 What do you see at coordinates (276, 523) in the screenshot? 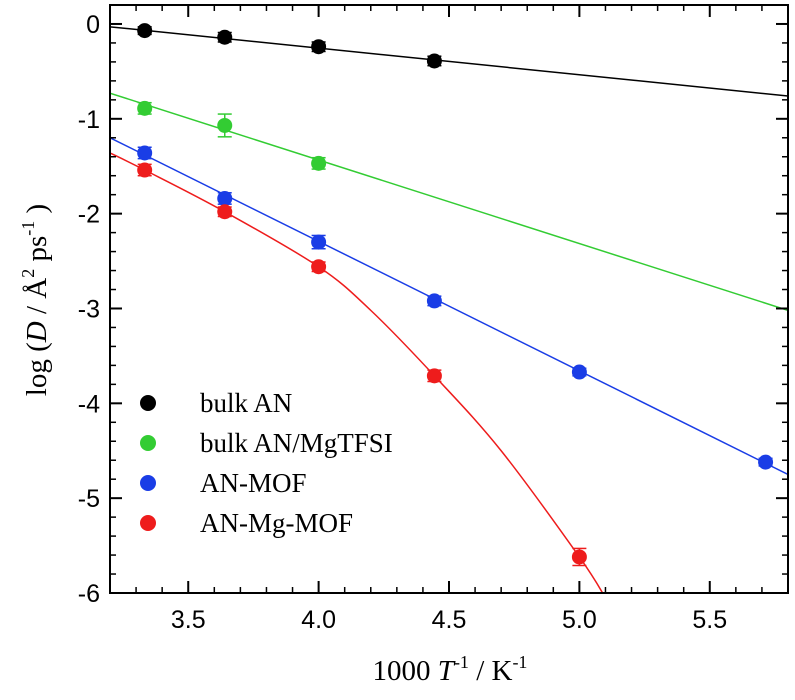
I see `legend-label: AN-Mg-MOF` at bounding box center [276, 523].